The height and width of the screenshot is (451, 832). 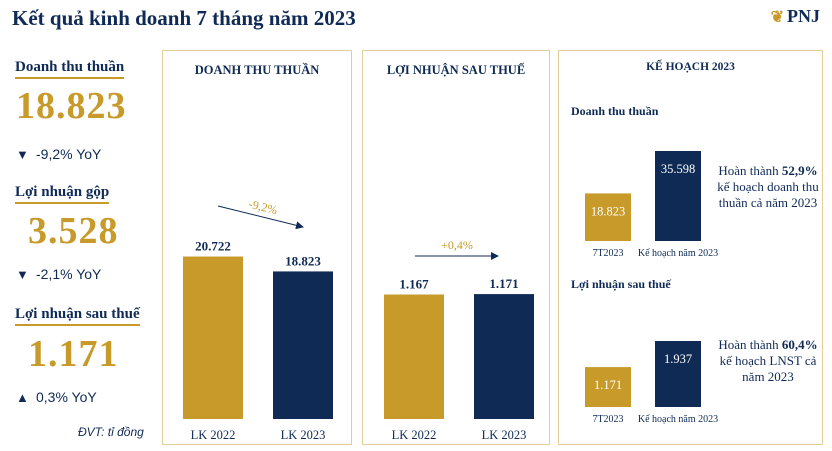 What do you see at coordinates (651, 383) in the screenshot?
I see `plan-net-profit-chart: 1.171 7T2023 1.937 Kế hoạch năm 2023` at bounding box center [651, 383].